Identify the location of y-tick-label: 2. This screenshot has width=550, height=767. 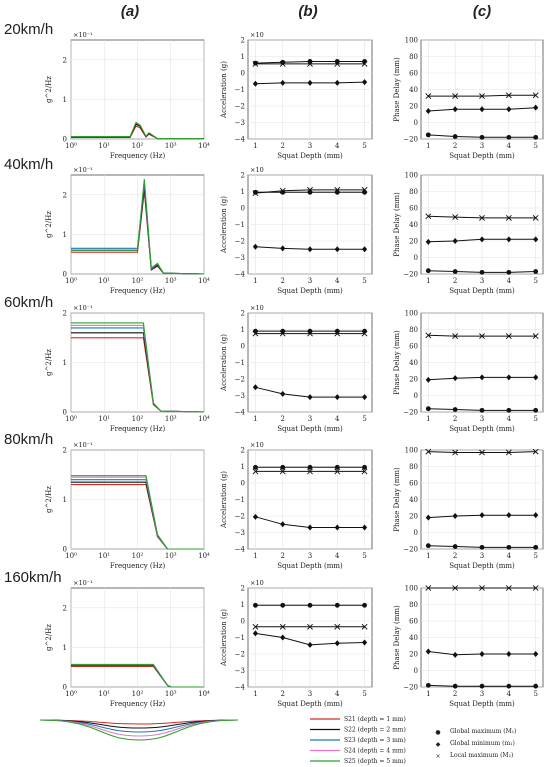
(243, 451).